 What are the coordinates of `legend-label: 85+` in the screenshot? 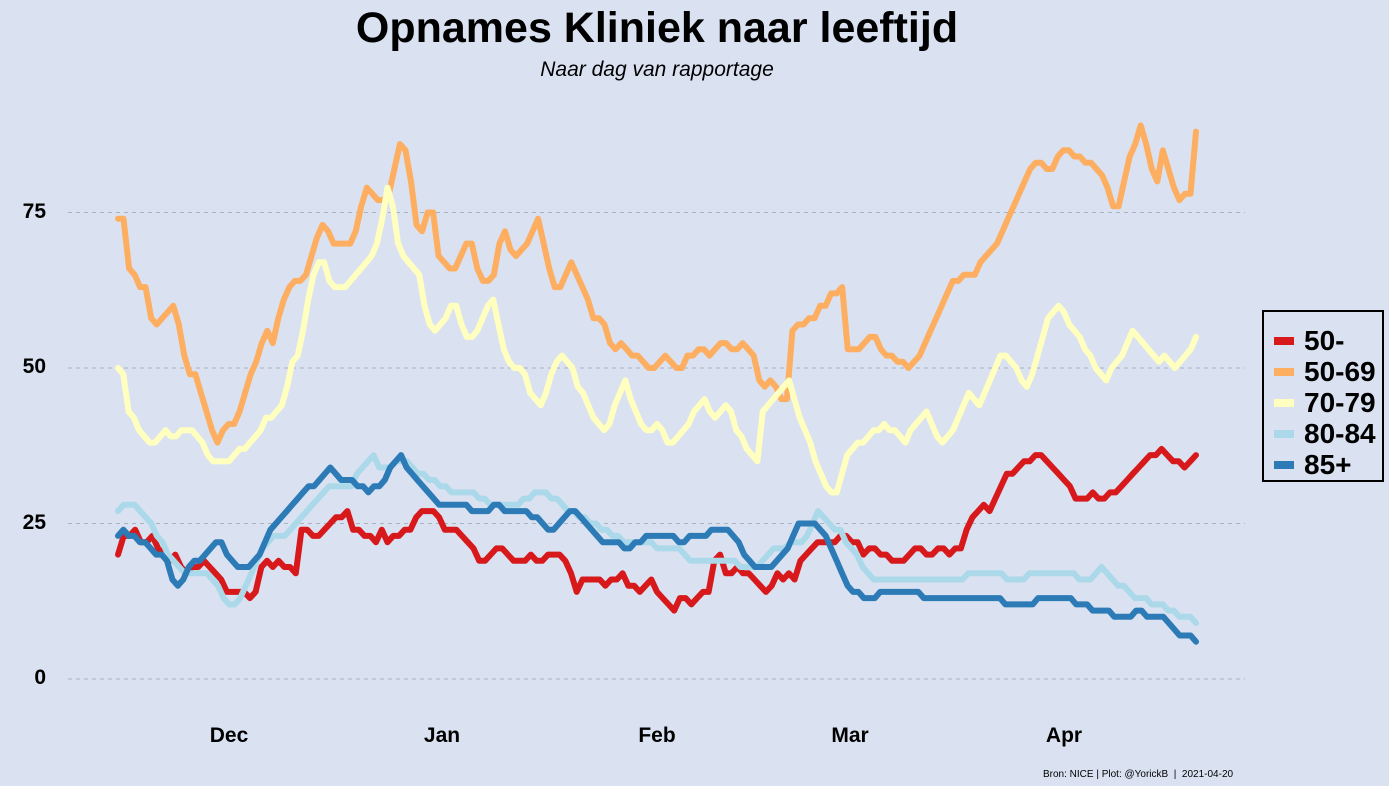 It's located at (1328, 464).